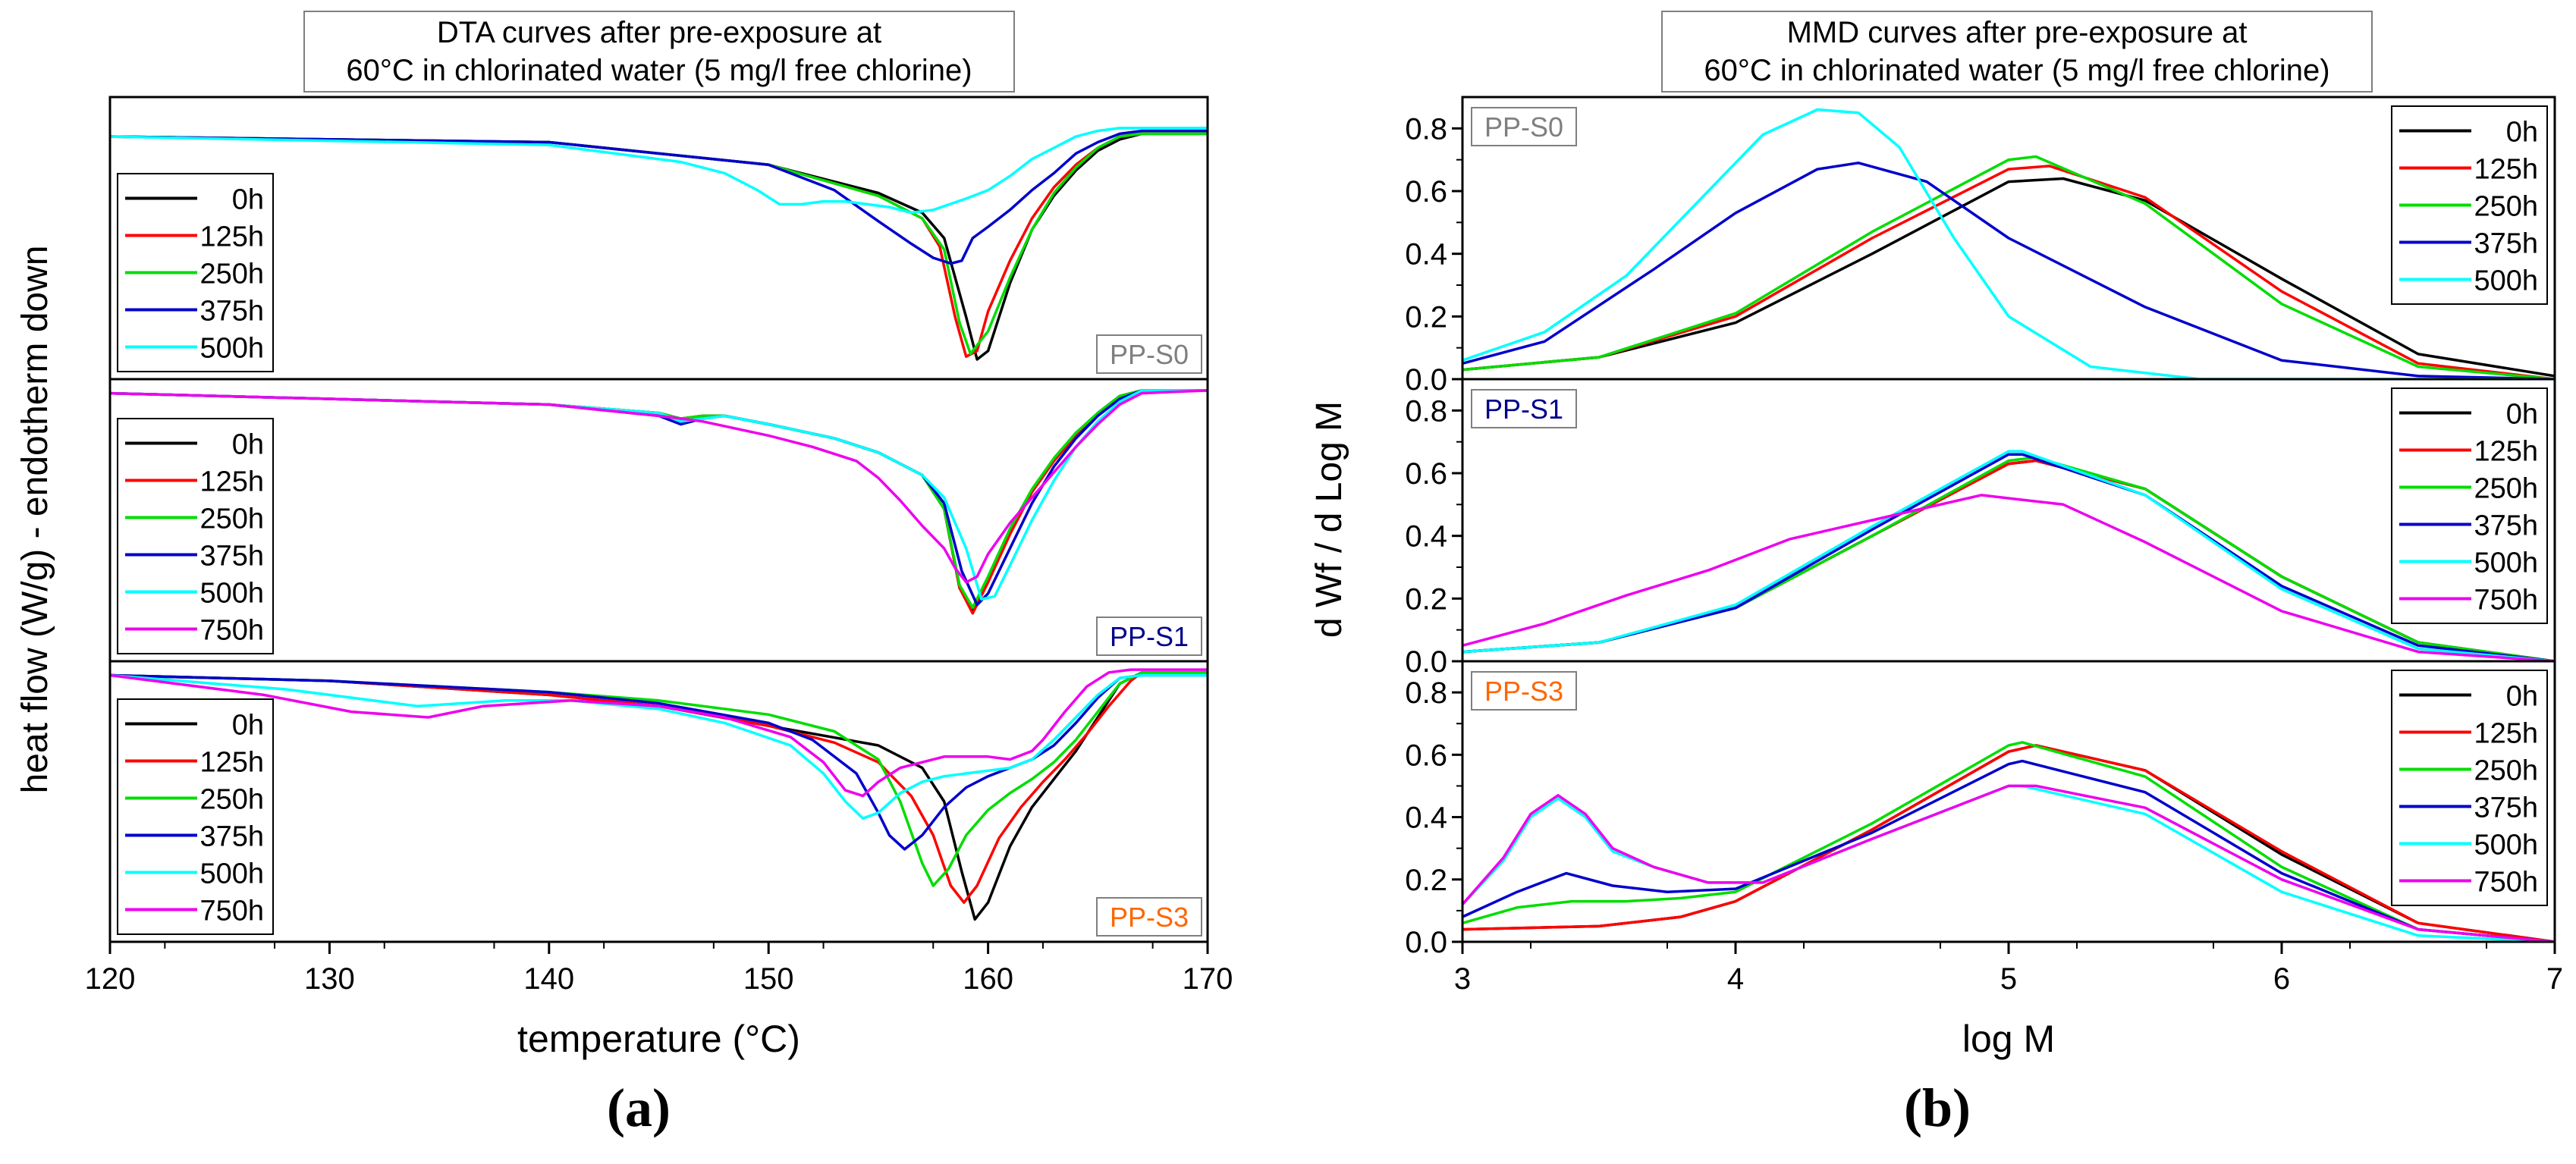  What do you see at coordinates (1329, 519) in the screenshot?
I see `y-axis-label: d Wf / d Log M` at bounding box center [1329, 519].